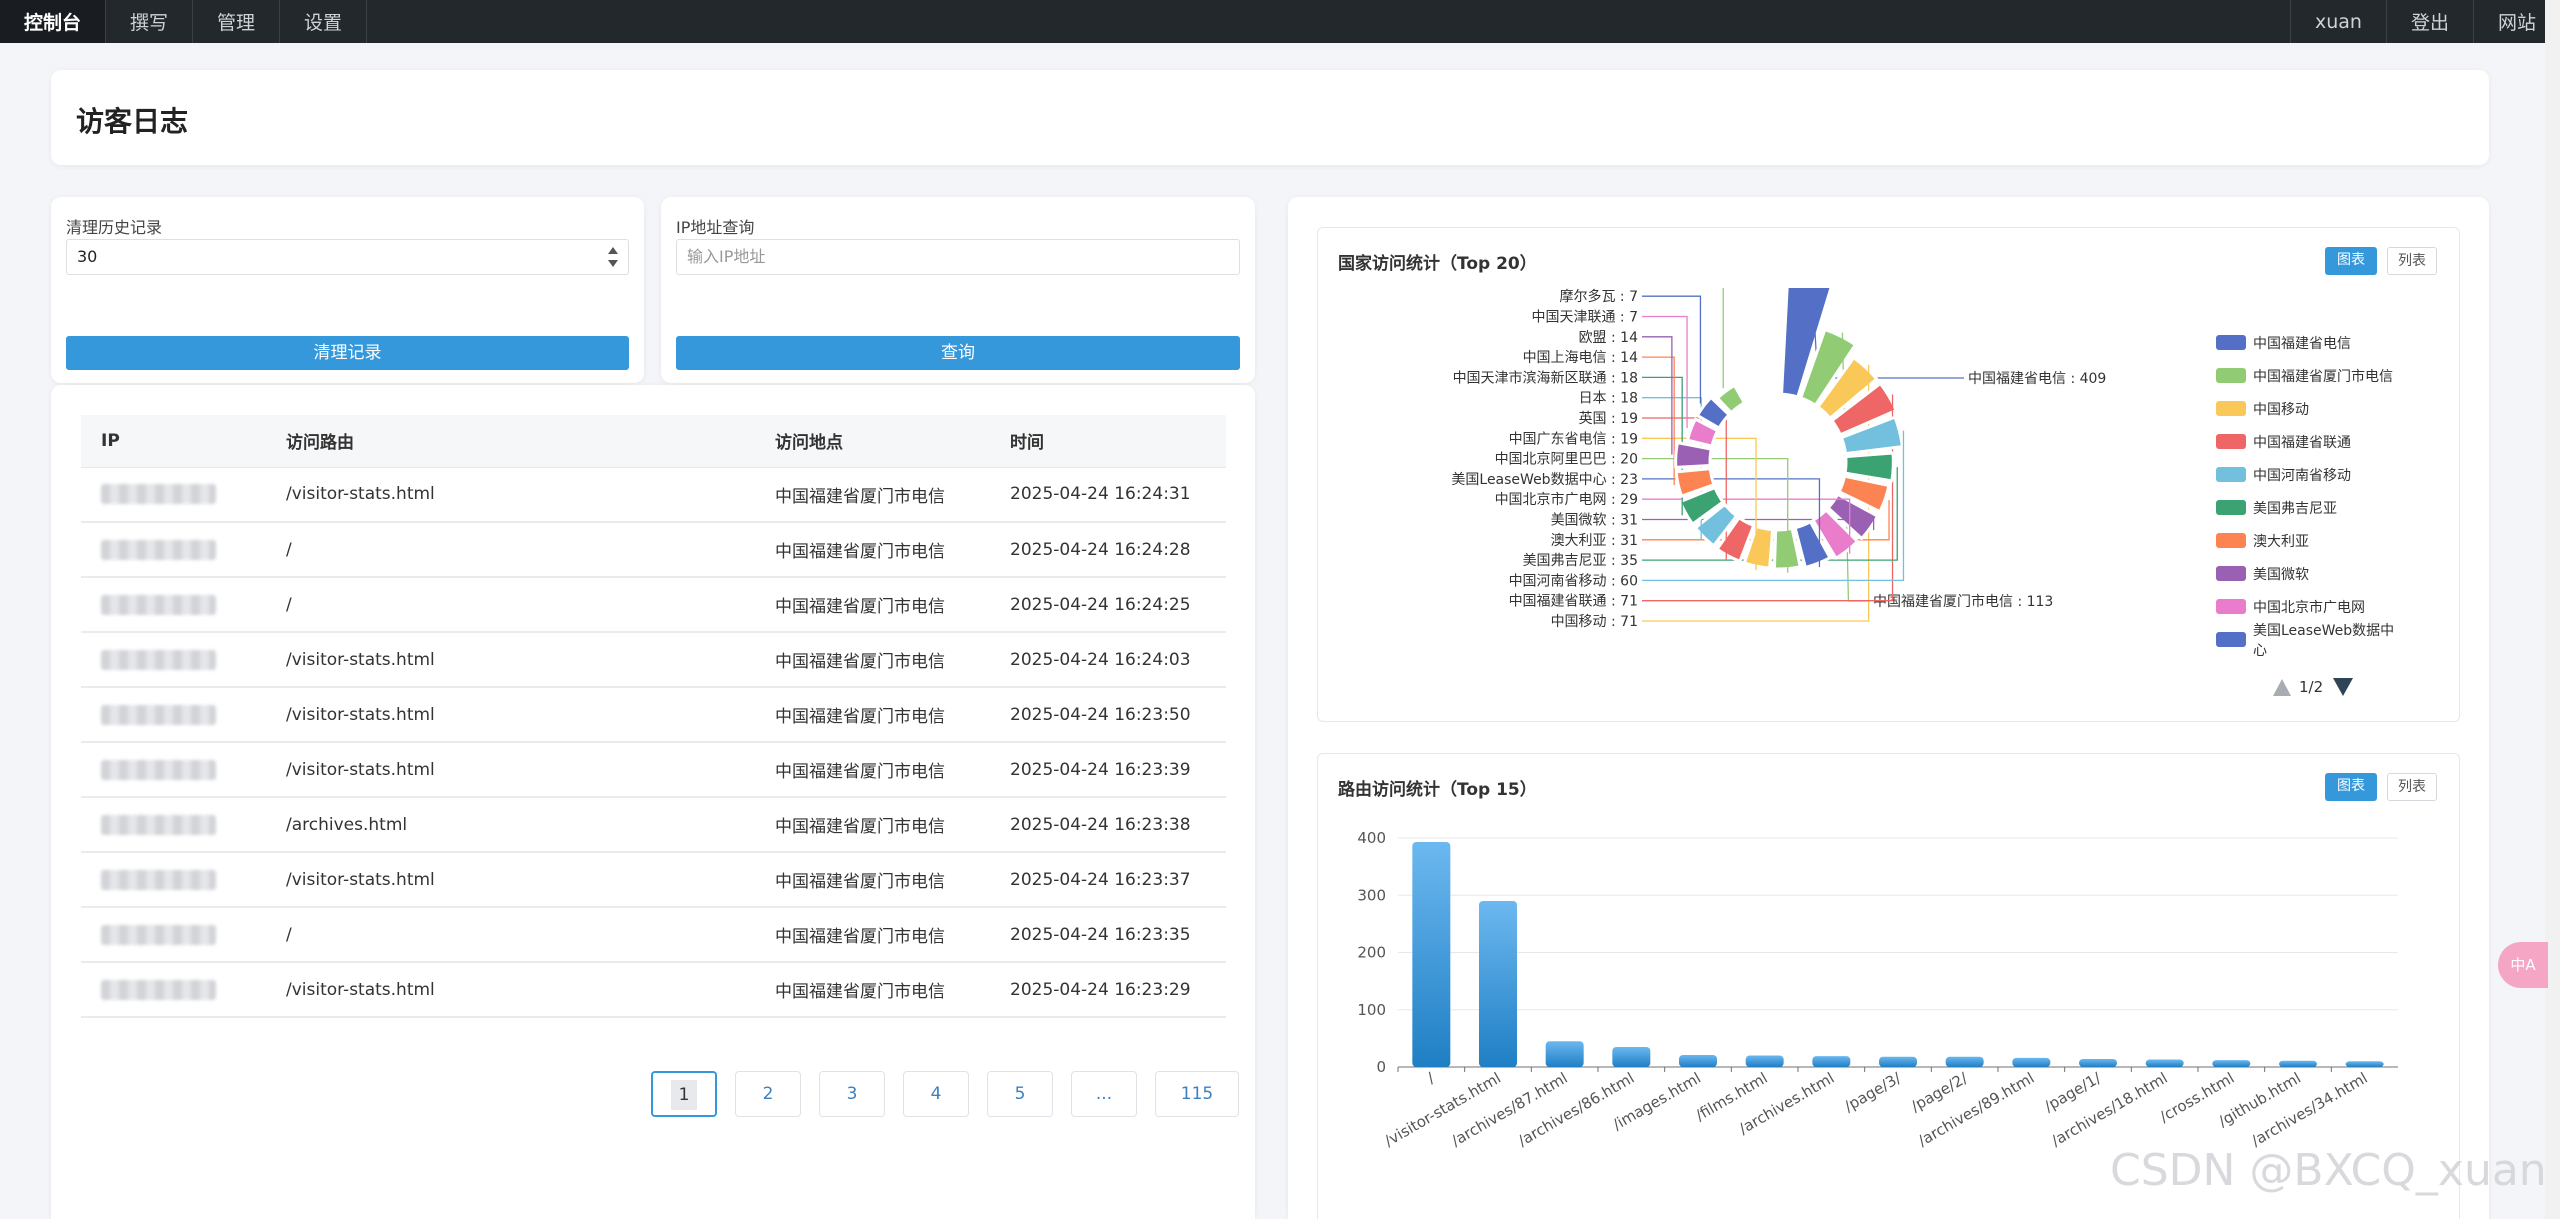  What do you see at coordinates (1197, 1094) in the screenshot?
I see `page-last-button: 115` at bounding box center [1197, 1094].